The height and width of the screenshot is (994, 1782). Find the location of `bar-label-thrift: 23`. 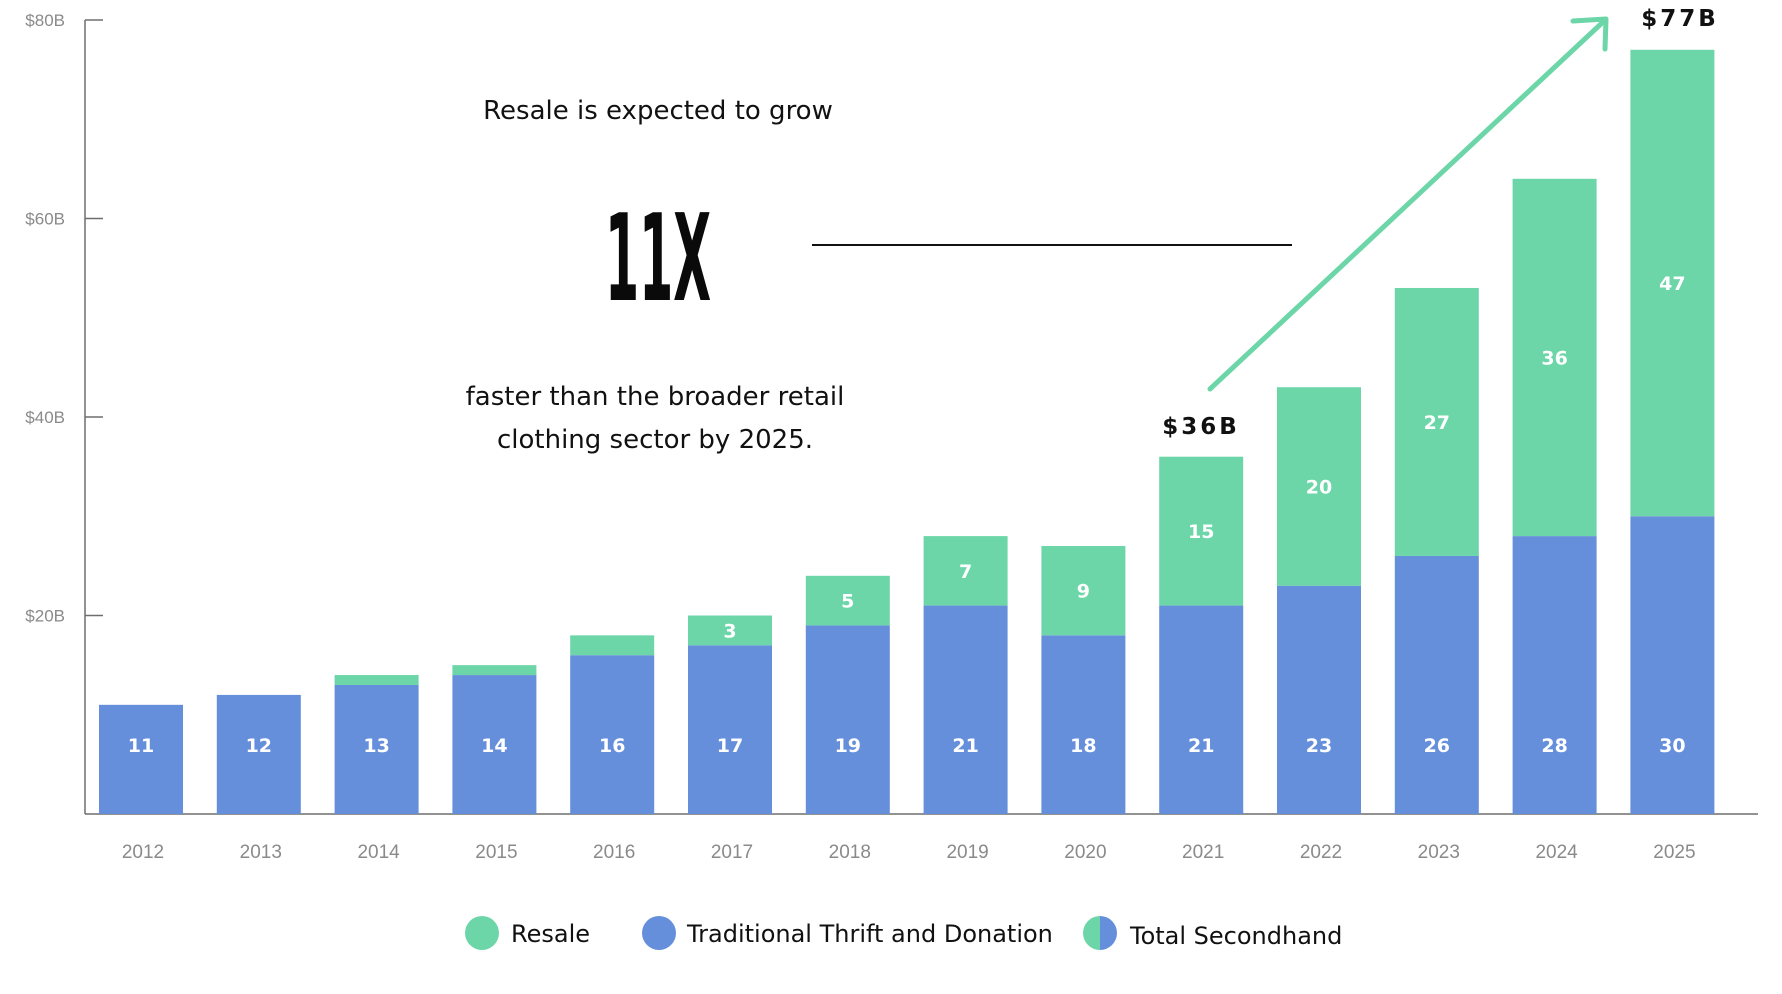

bar-label-thrift: 23 is located at coordinates (1319, 746).